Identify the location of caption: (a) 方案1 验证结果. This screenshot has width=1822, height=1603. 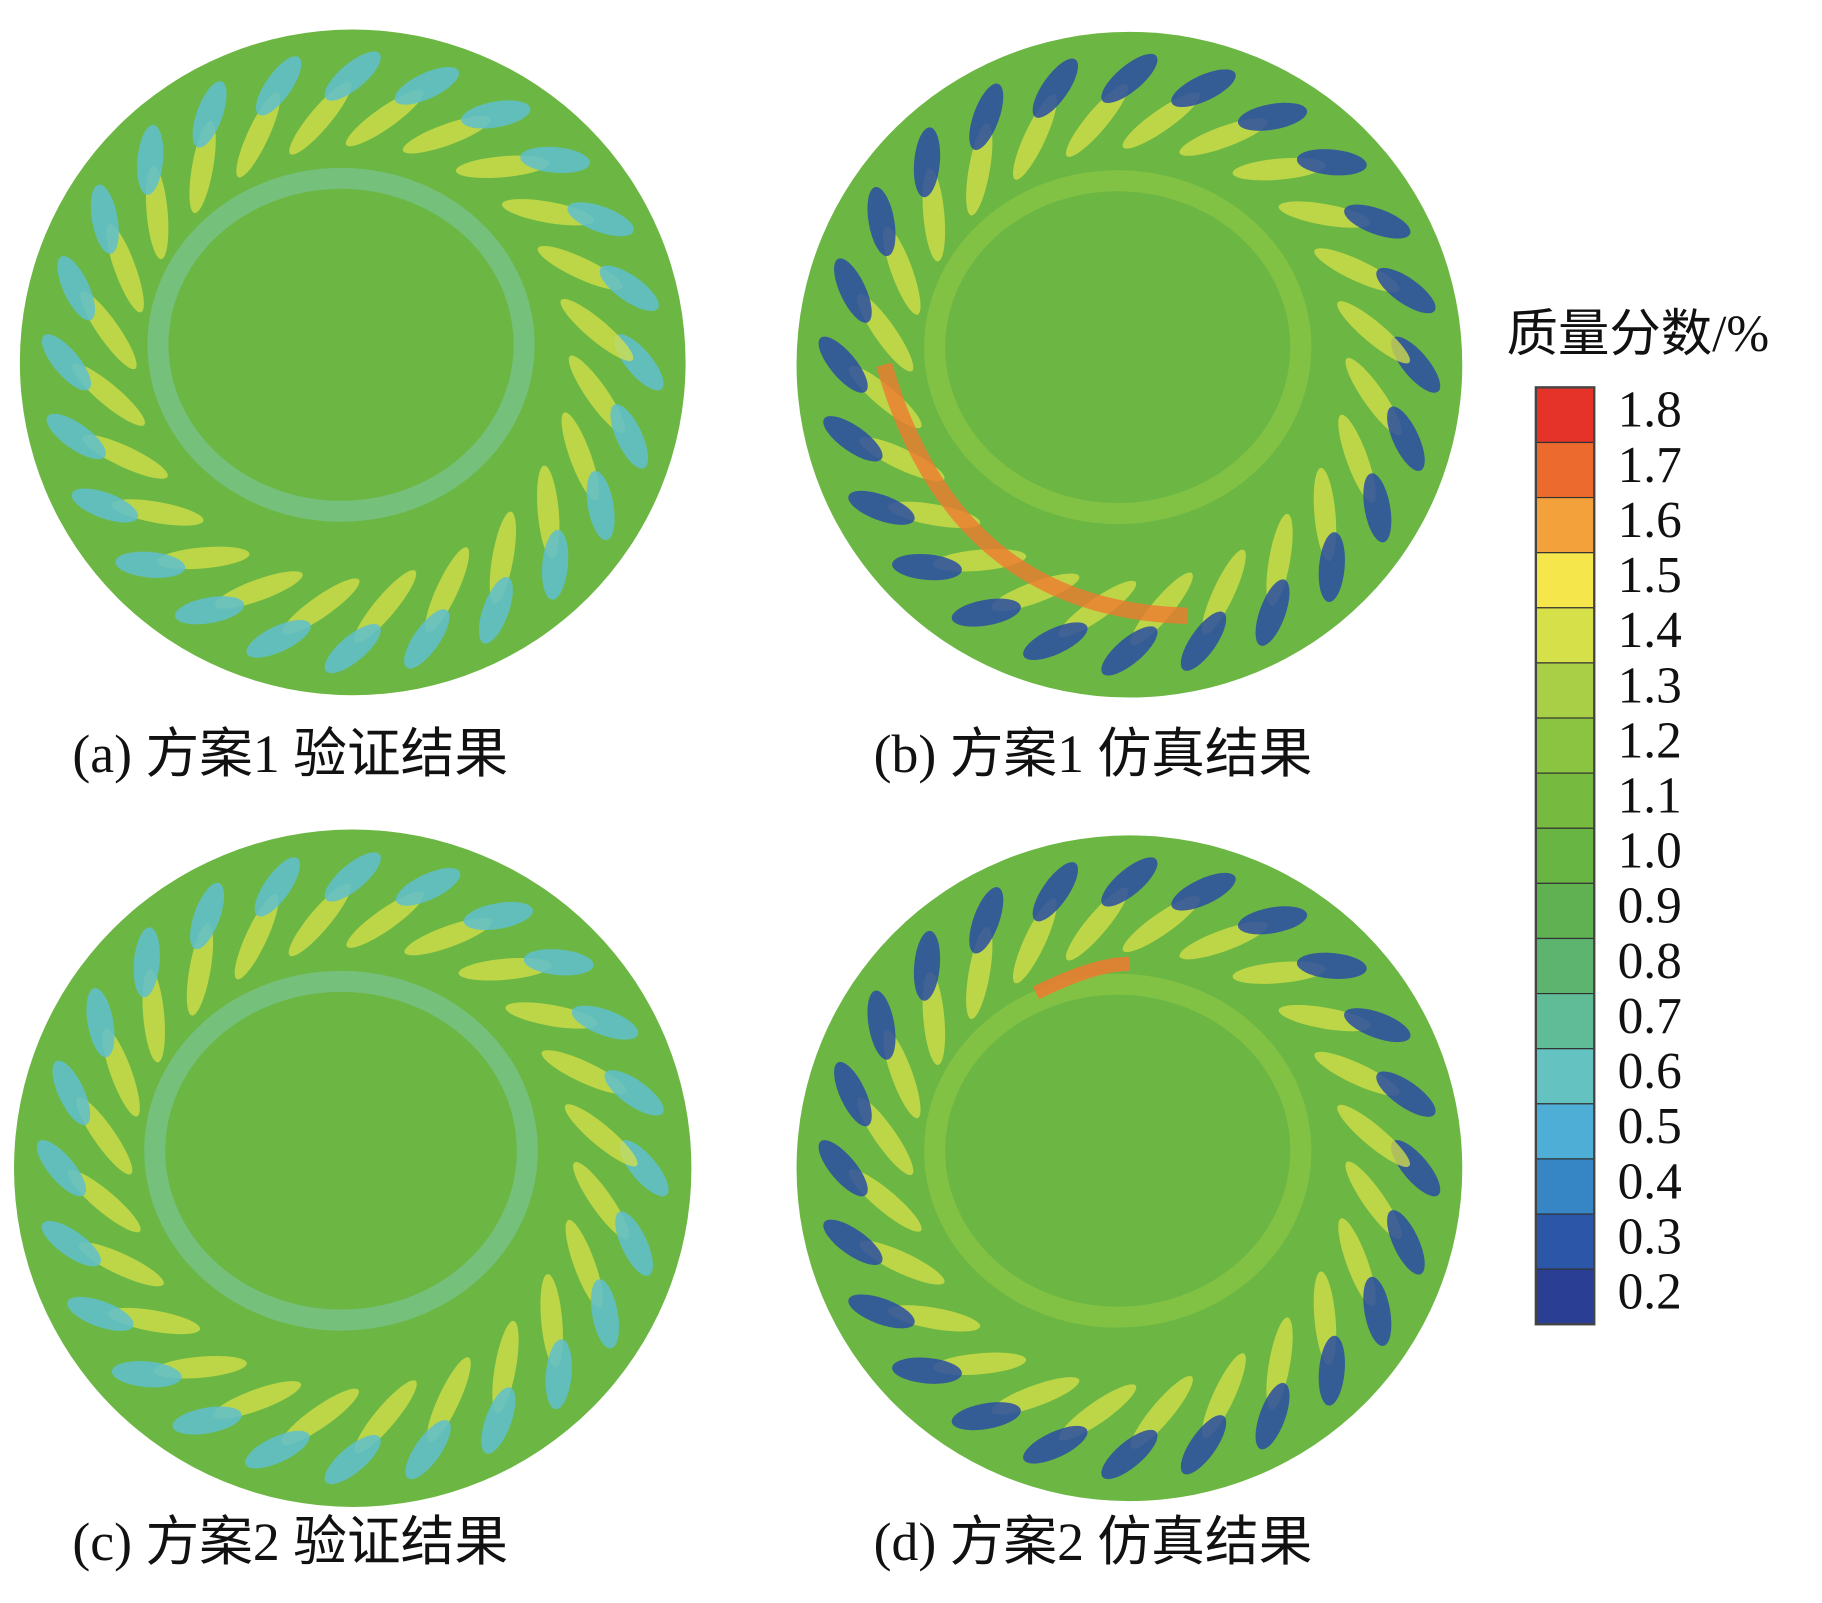
(290, 754).